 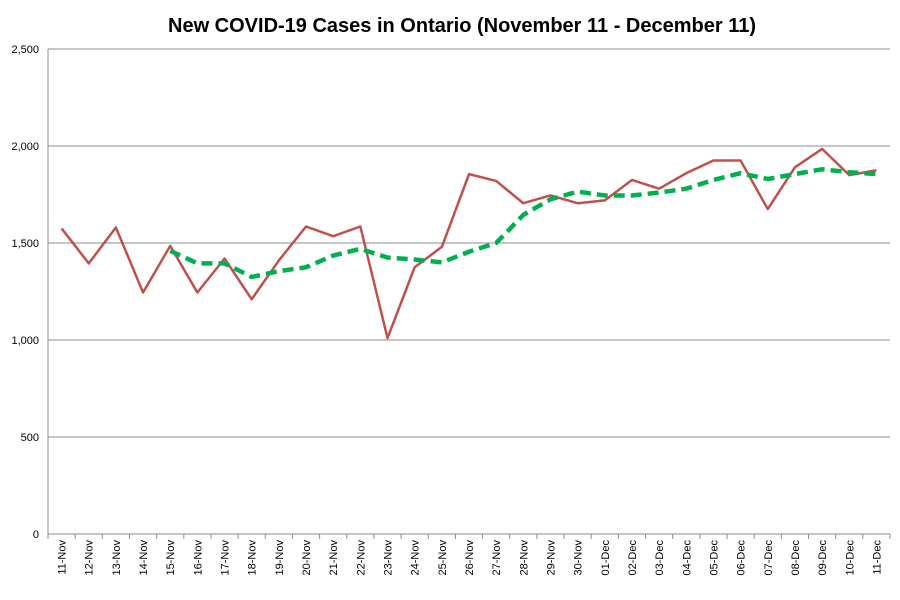 I want to click on y-tick-label: 0, so click(x=36, y=535).